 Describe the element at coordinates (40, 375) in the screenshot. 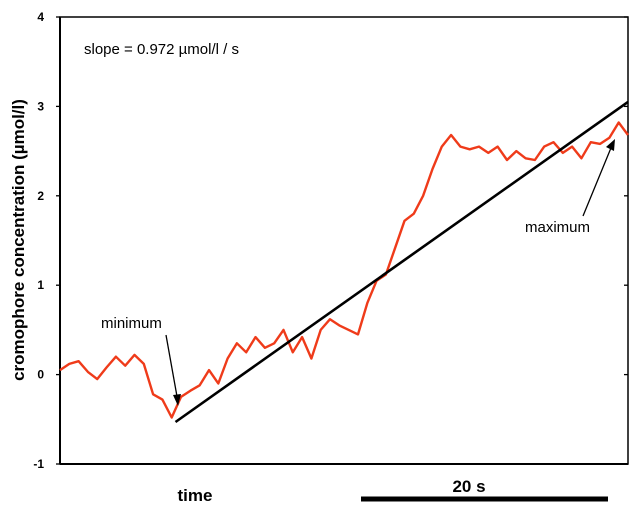

I see `y-tick-label: 0` at that location.